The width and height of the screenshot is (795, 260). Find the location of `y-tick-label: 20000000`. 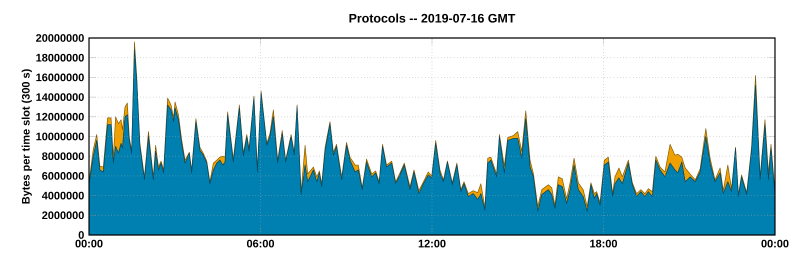

y-tick-label: 20000000 is located at coordinates (60, 38).